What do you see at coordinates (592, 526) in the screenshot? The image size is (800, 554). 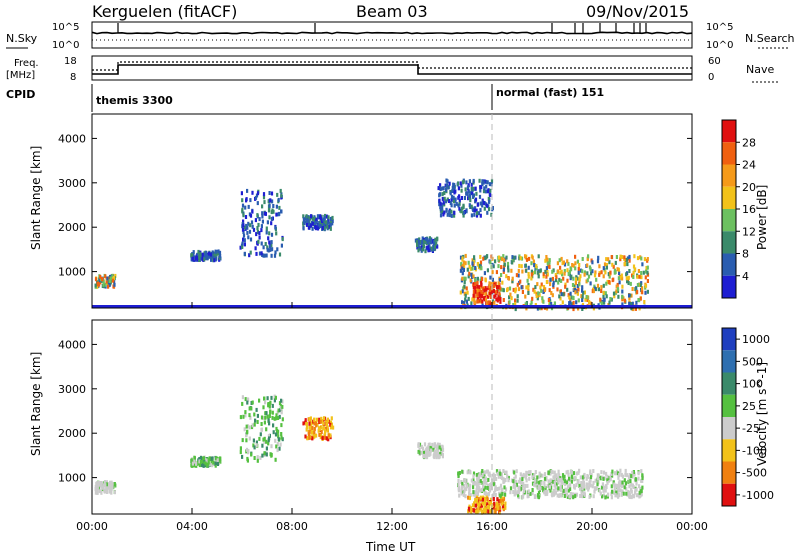 I see `x-tick-label: 20:00` at bounding box center [592, 526].